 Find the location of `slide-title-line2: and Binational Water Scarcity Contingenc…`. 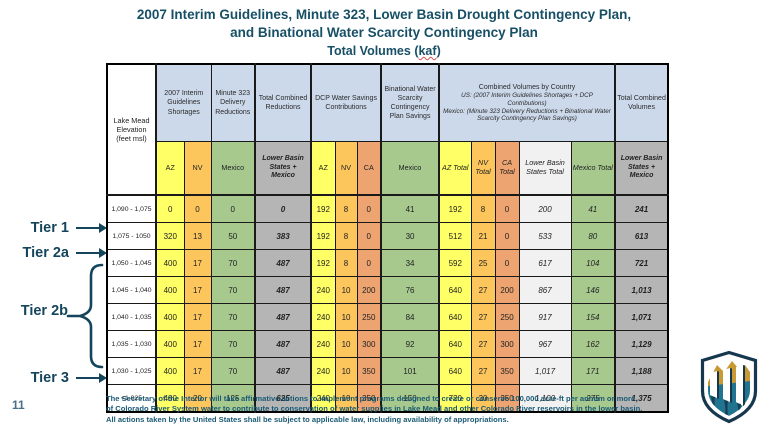

slide-title-line2: and Binational Water Scarcity Contingenc… is located at coordinates (384, 32).